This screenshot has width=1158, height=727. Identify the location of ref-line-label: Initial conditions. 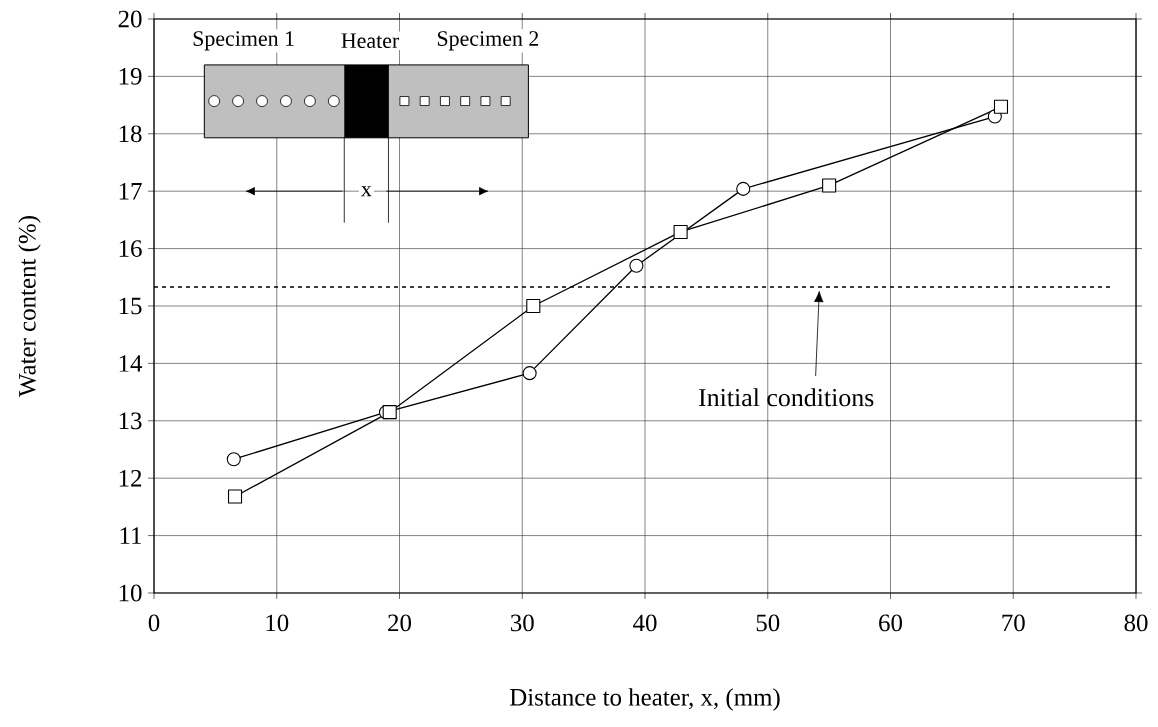
(786, 397).